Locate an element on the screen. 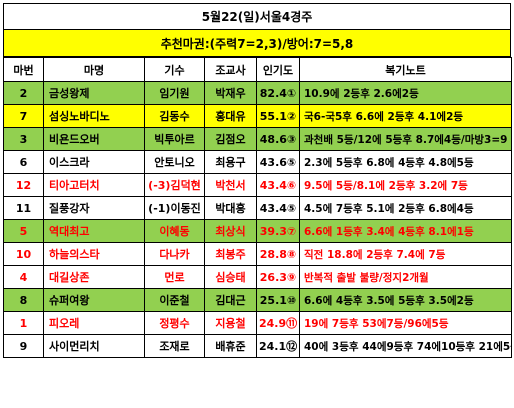 The height and width of the screenshot is (408, 514). horse-number: 11 is located at coordinates (23, 208).